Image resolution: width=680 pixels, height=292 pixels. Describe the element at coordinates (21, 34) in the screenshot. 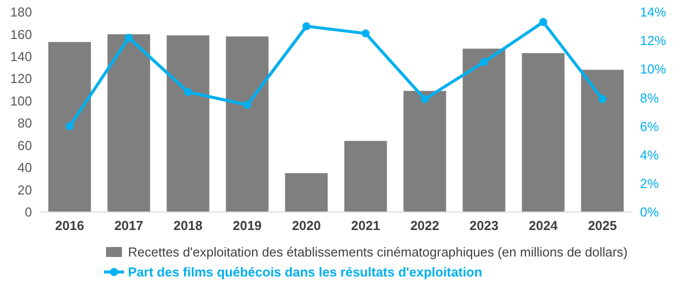

I see `y-tick-label: 160` at that location.